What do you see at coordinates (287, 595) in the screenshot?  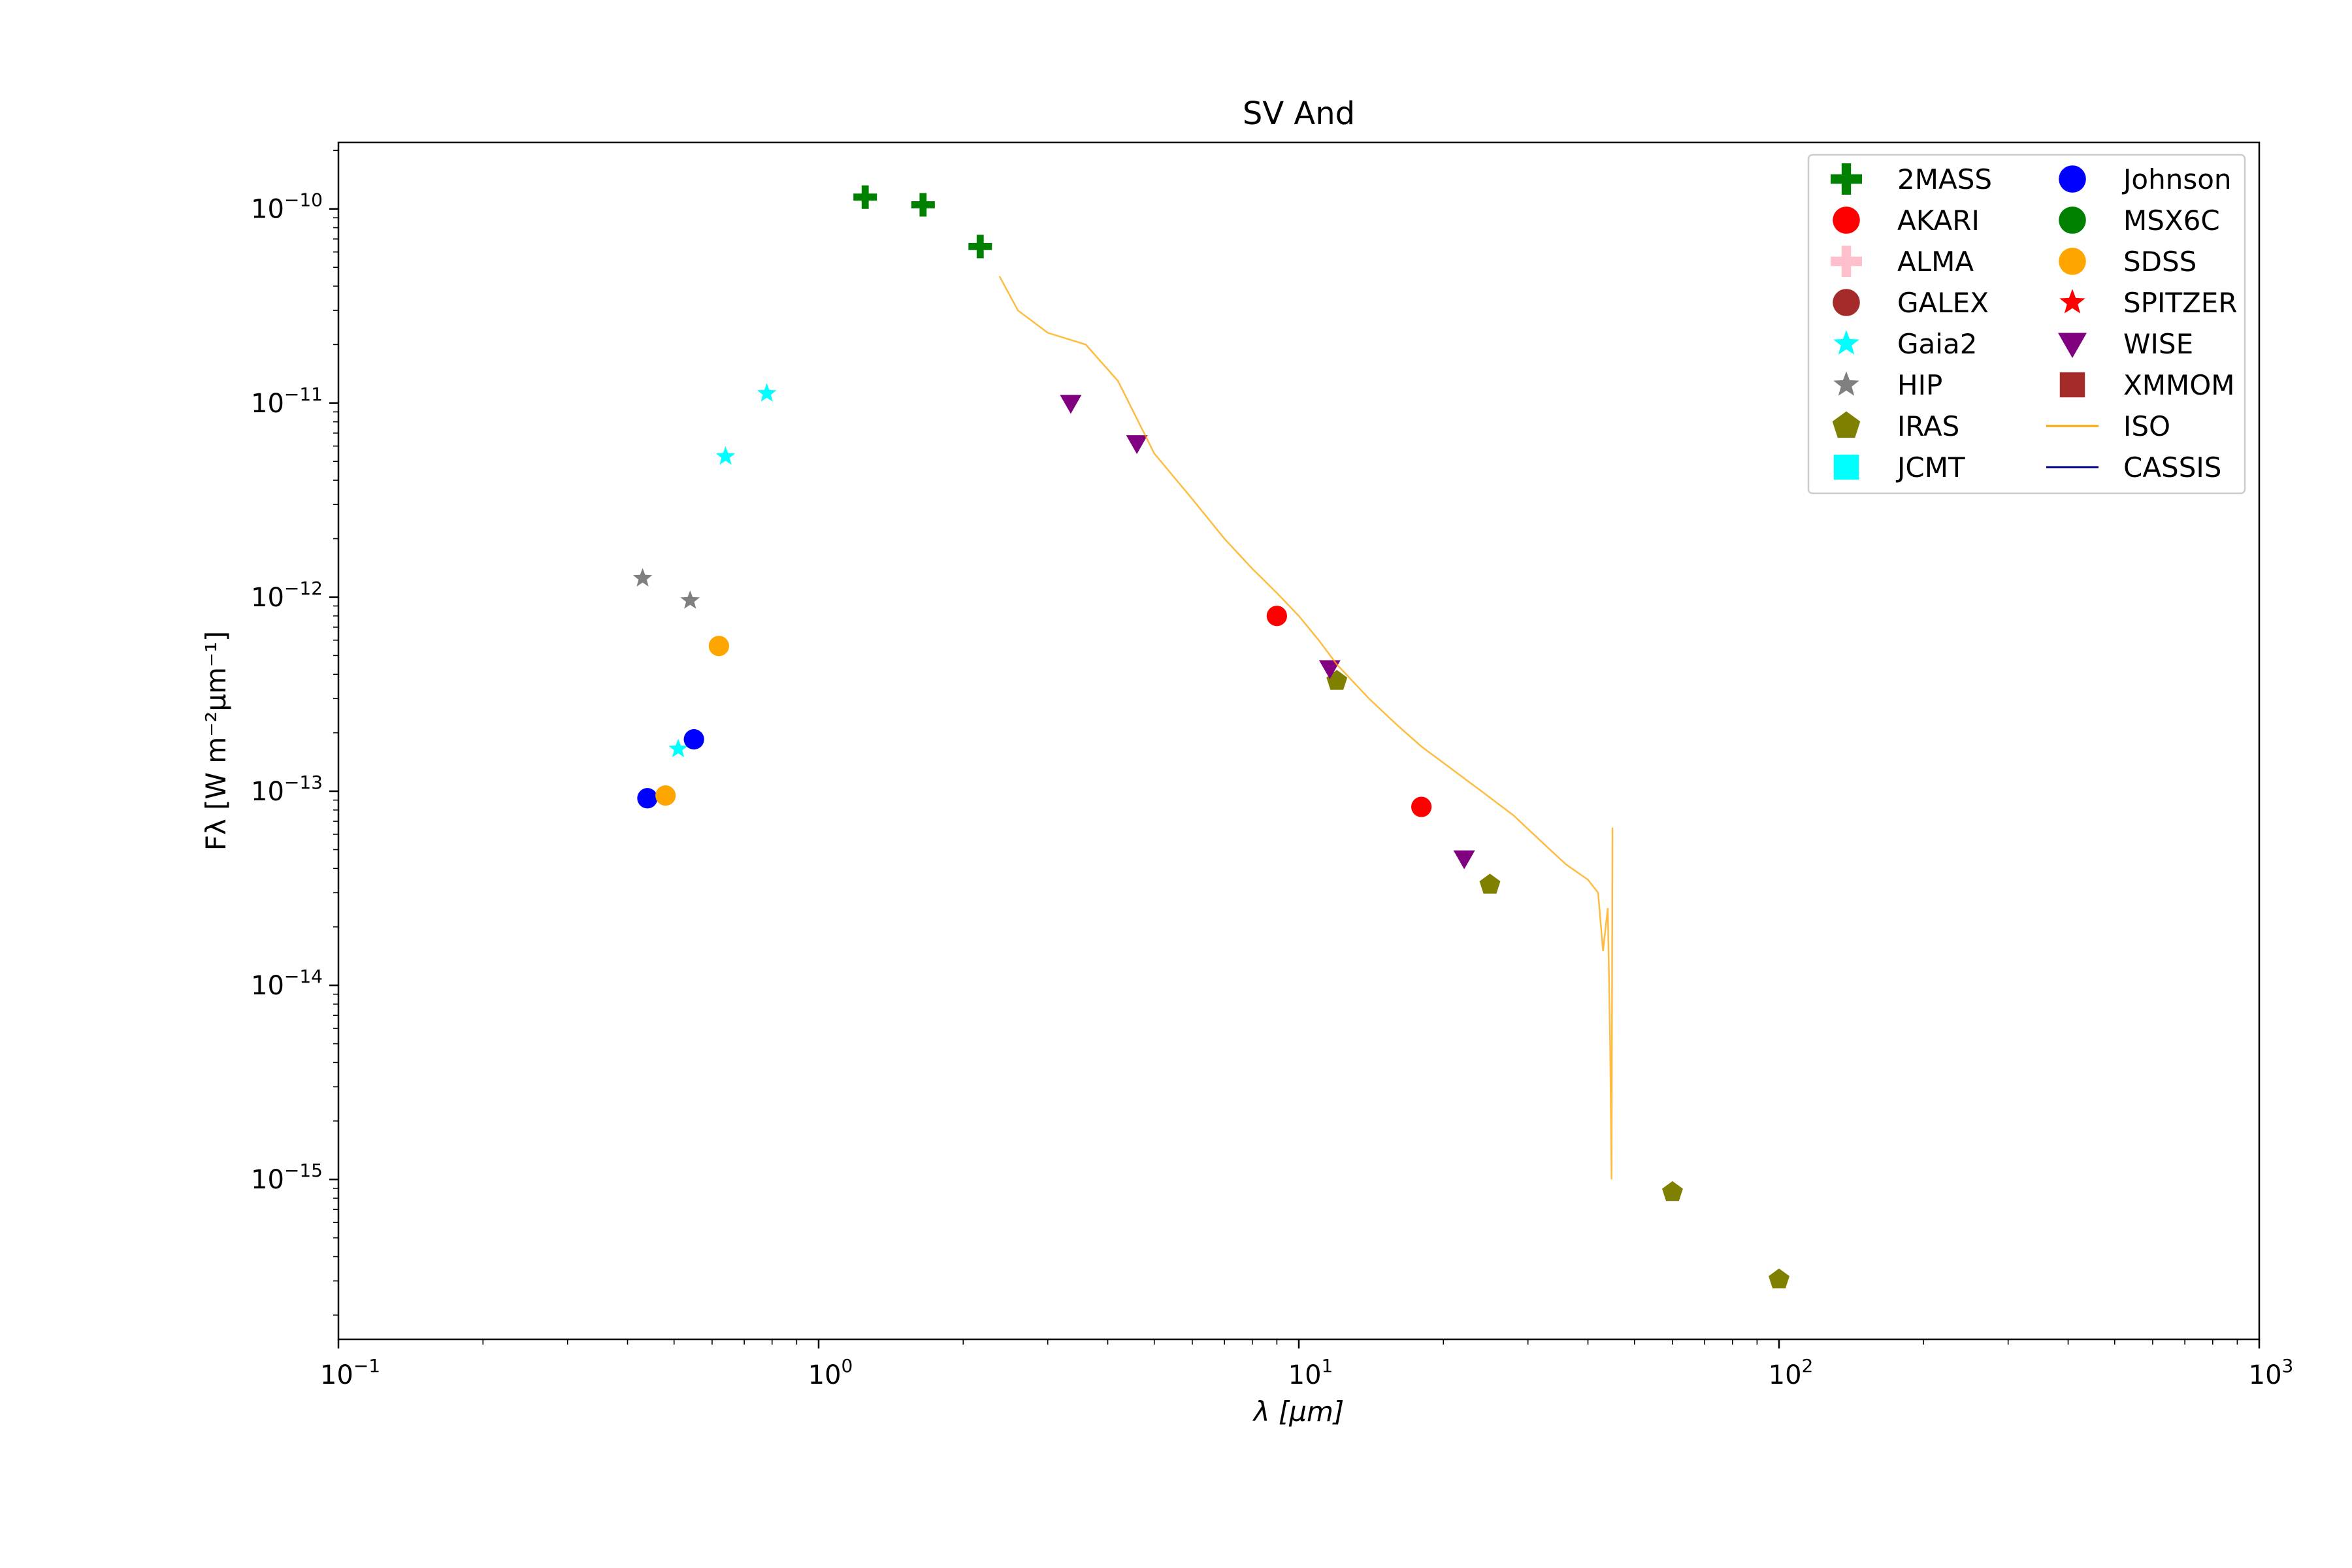 I see `y-tick-label: 10−12` at bounding box center [287, 595].